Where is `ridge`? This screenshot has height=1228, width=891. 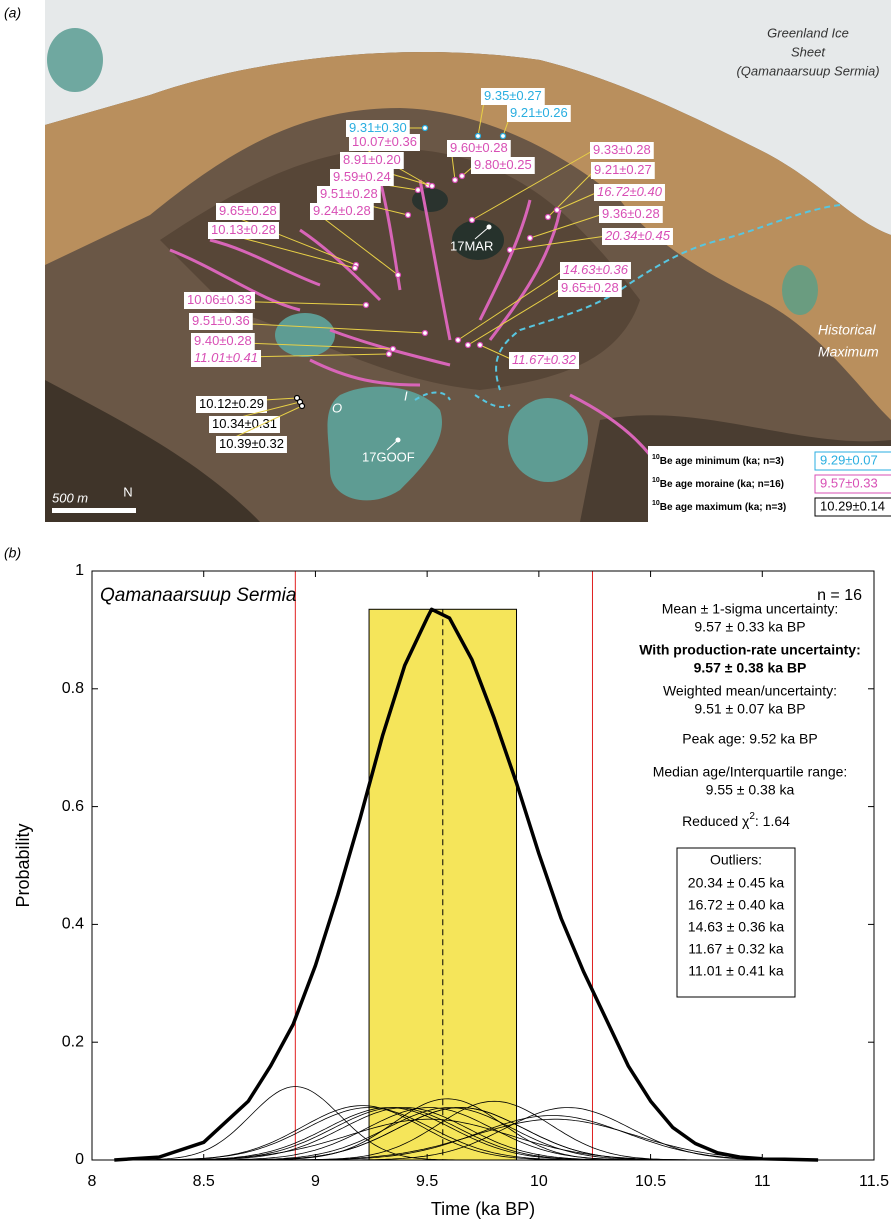 ridge is located at coordinates (152, 451).